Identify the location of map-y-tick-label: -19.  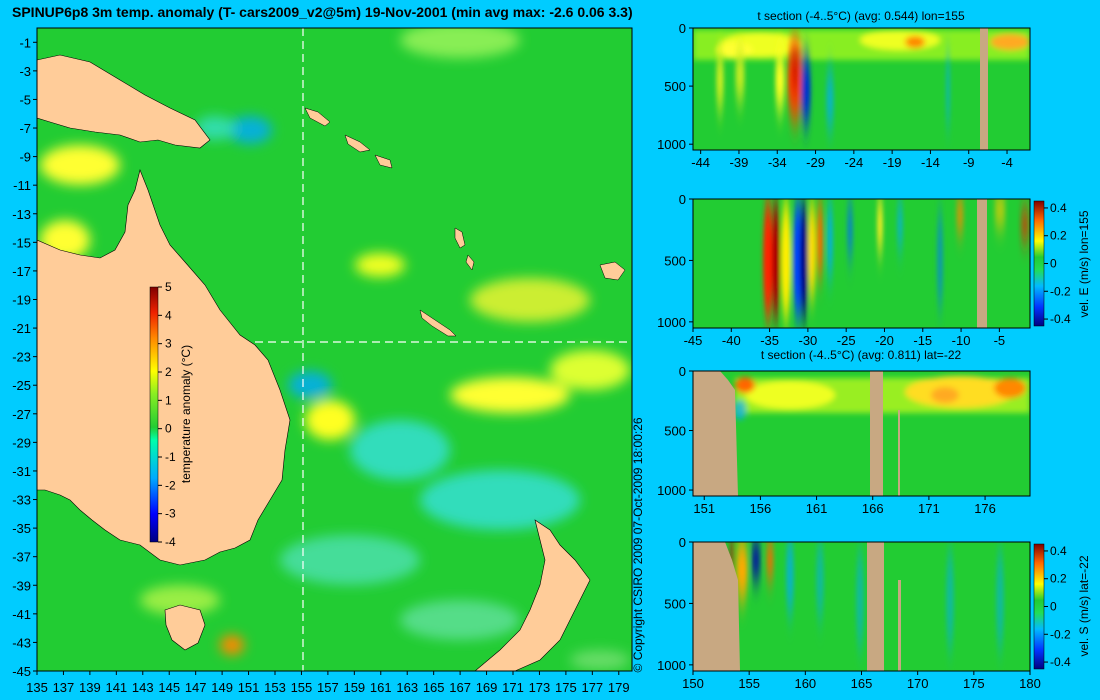
(21, 299).